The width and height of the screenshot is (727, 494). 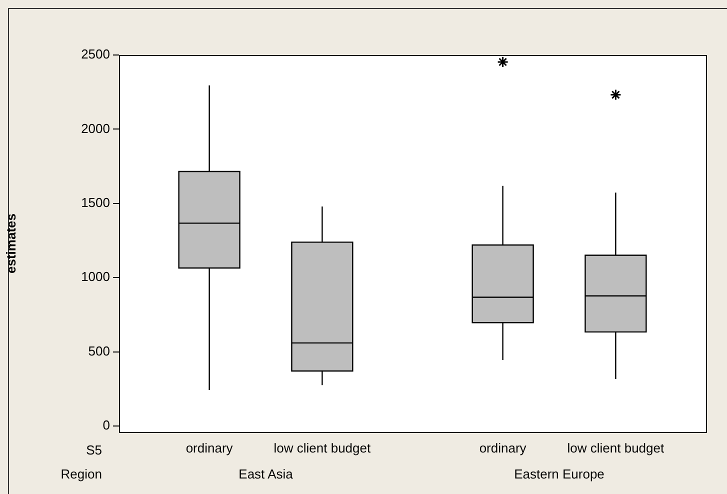 What do you see at coordinates (99, 350) in the screenshot?
I see `y-tick-label: 500` at bounding box center [99, 350].